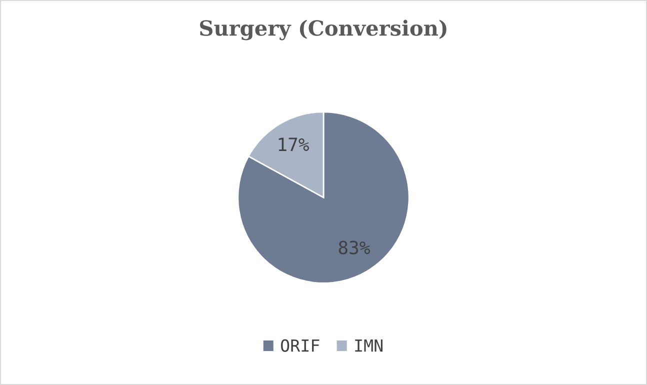 This screenshot has width=647, height=385. Describe the element at coordinates (354, 247) in the screenshot. I see `data-label: 83%` at that location.